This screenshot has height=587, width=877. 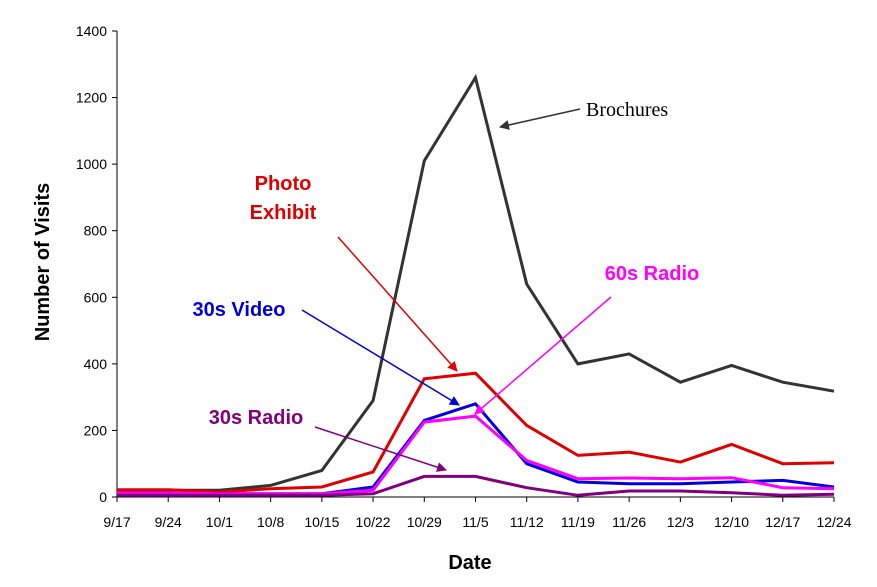 What do you see at coordinates (96, 364) in the screenshot?
I see `y-tick-label: 400` at bounding box center [96, 364].